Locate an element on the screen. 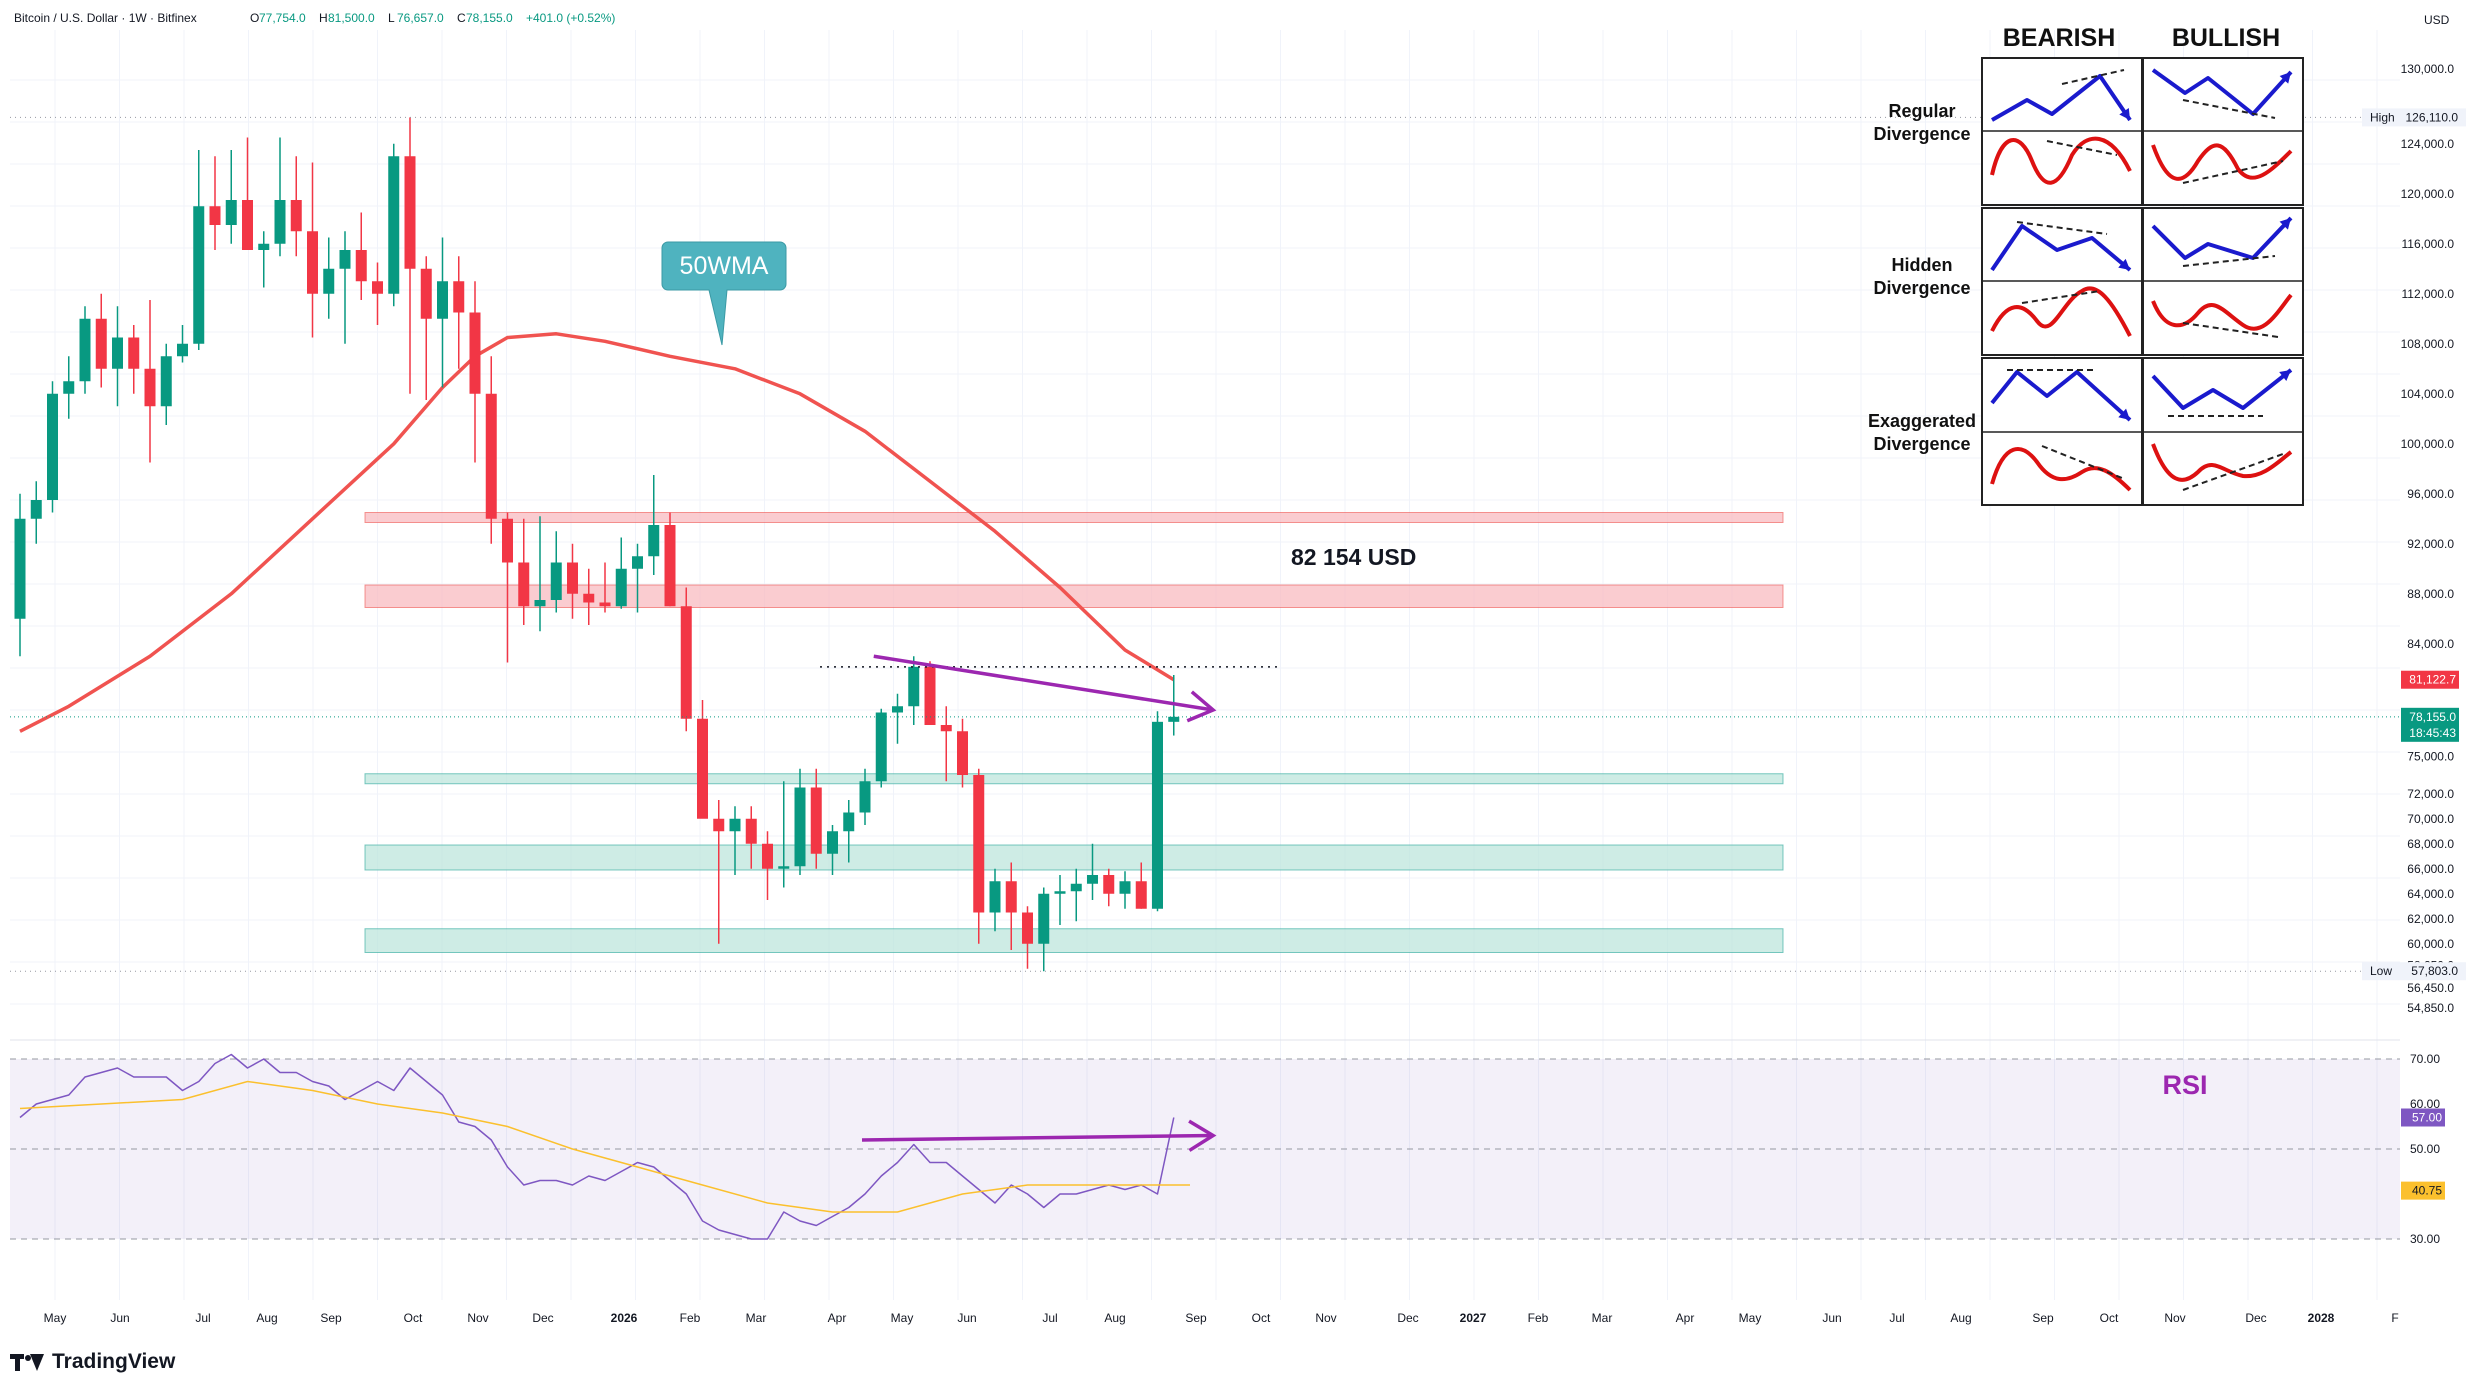 This screenshot has height=1389, width=2475. price-tick: 66,000.0 is located at coordinates (2430, 869).